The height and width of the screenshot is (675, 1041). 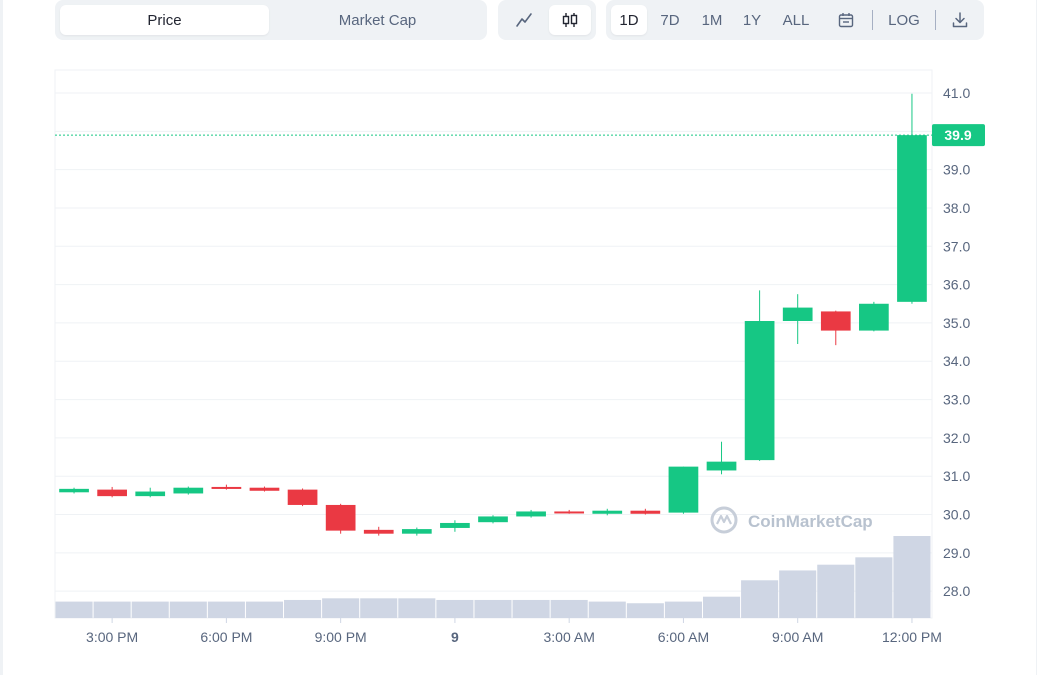 I want to click on current-price-tag-background, so click(x=958, y=135).